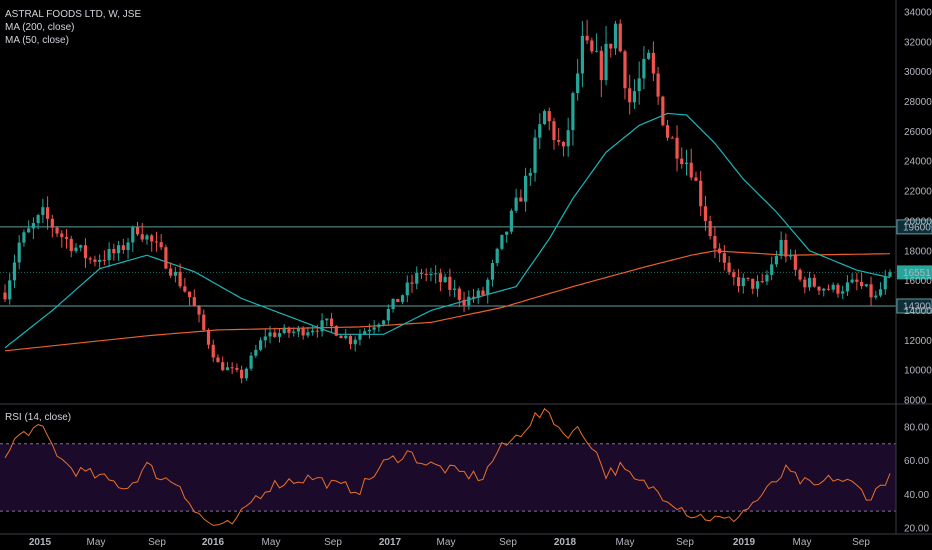  Describe the element at coordinates (918, 12) in the screenshot. I see `price-tick-label: 34000` at that location.